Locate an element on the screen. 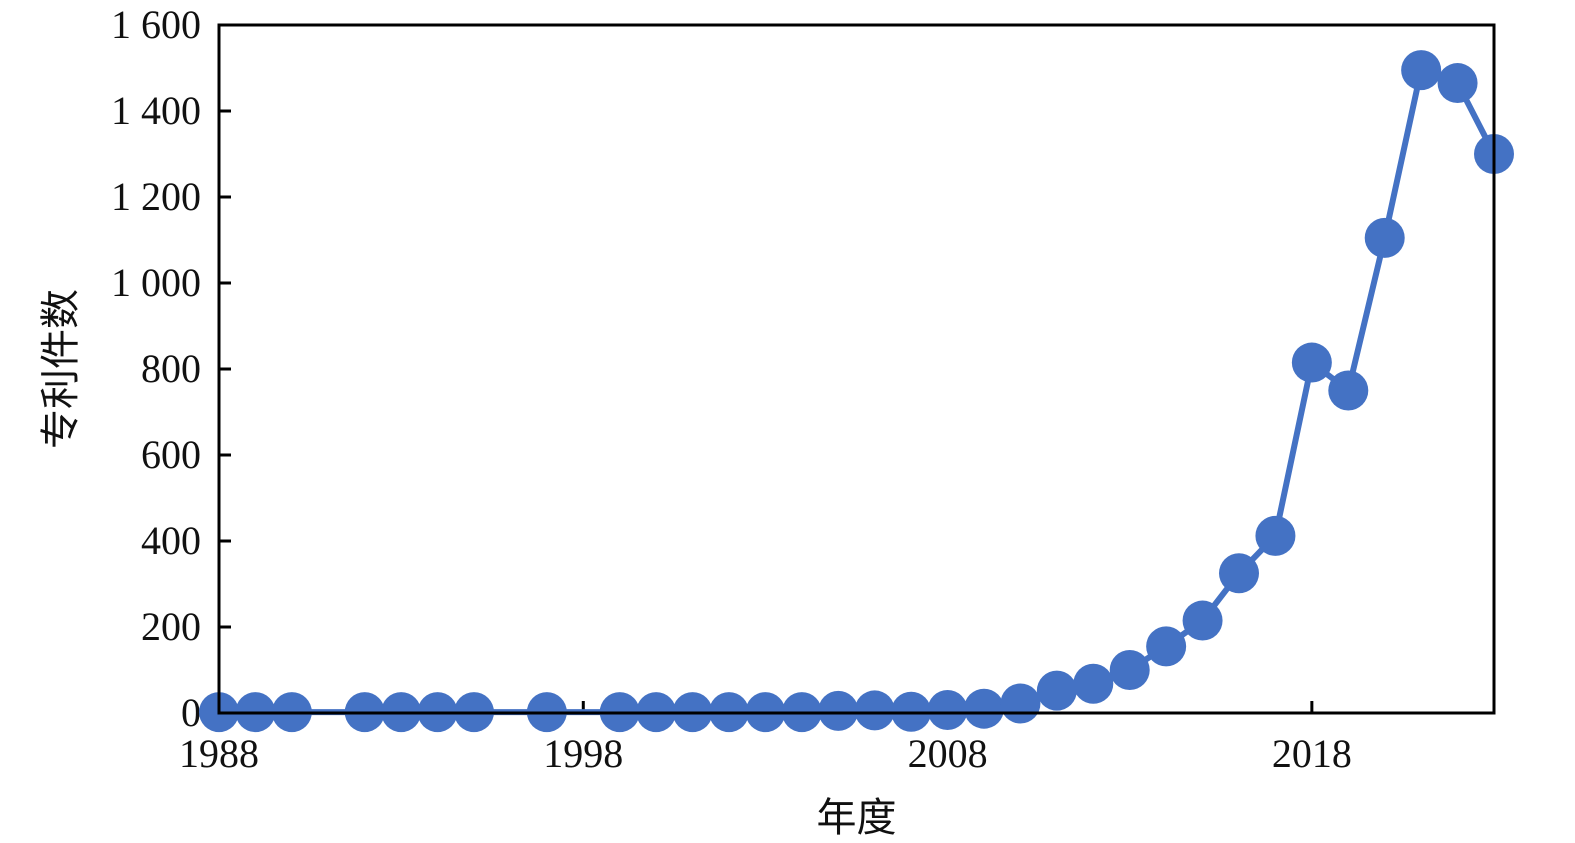  x-tick-label: 2018 is located at coordinates (1312, 753).